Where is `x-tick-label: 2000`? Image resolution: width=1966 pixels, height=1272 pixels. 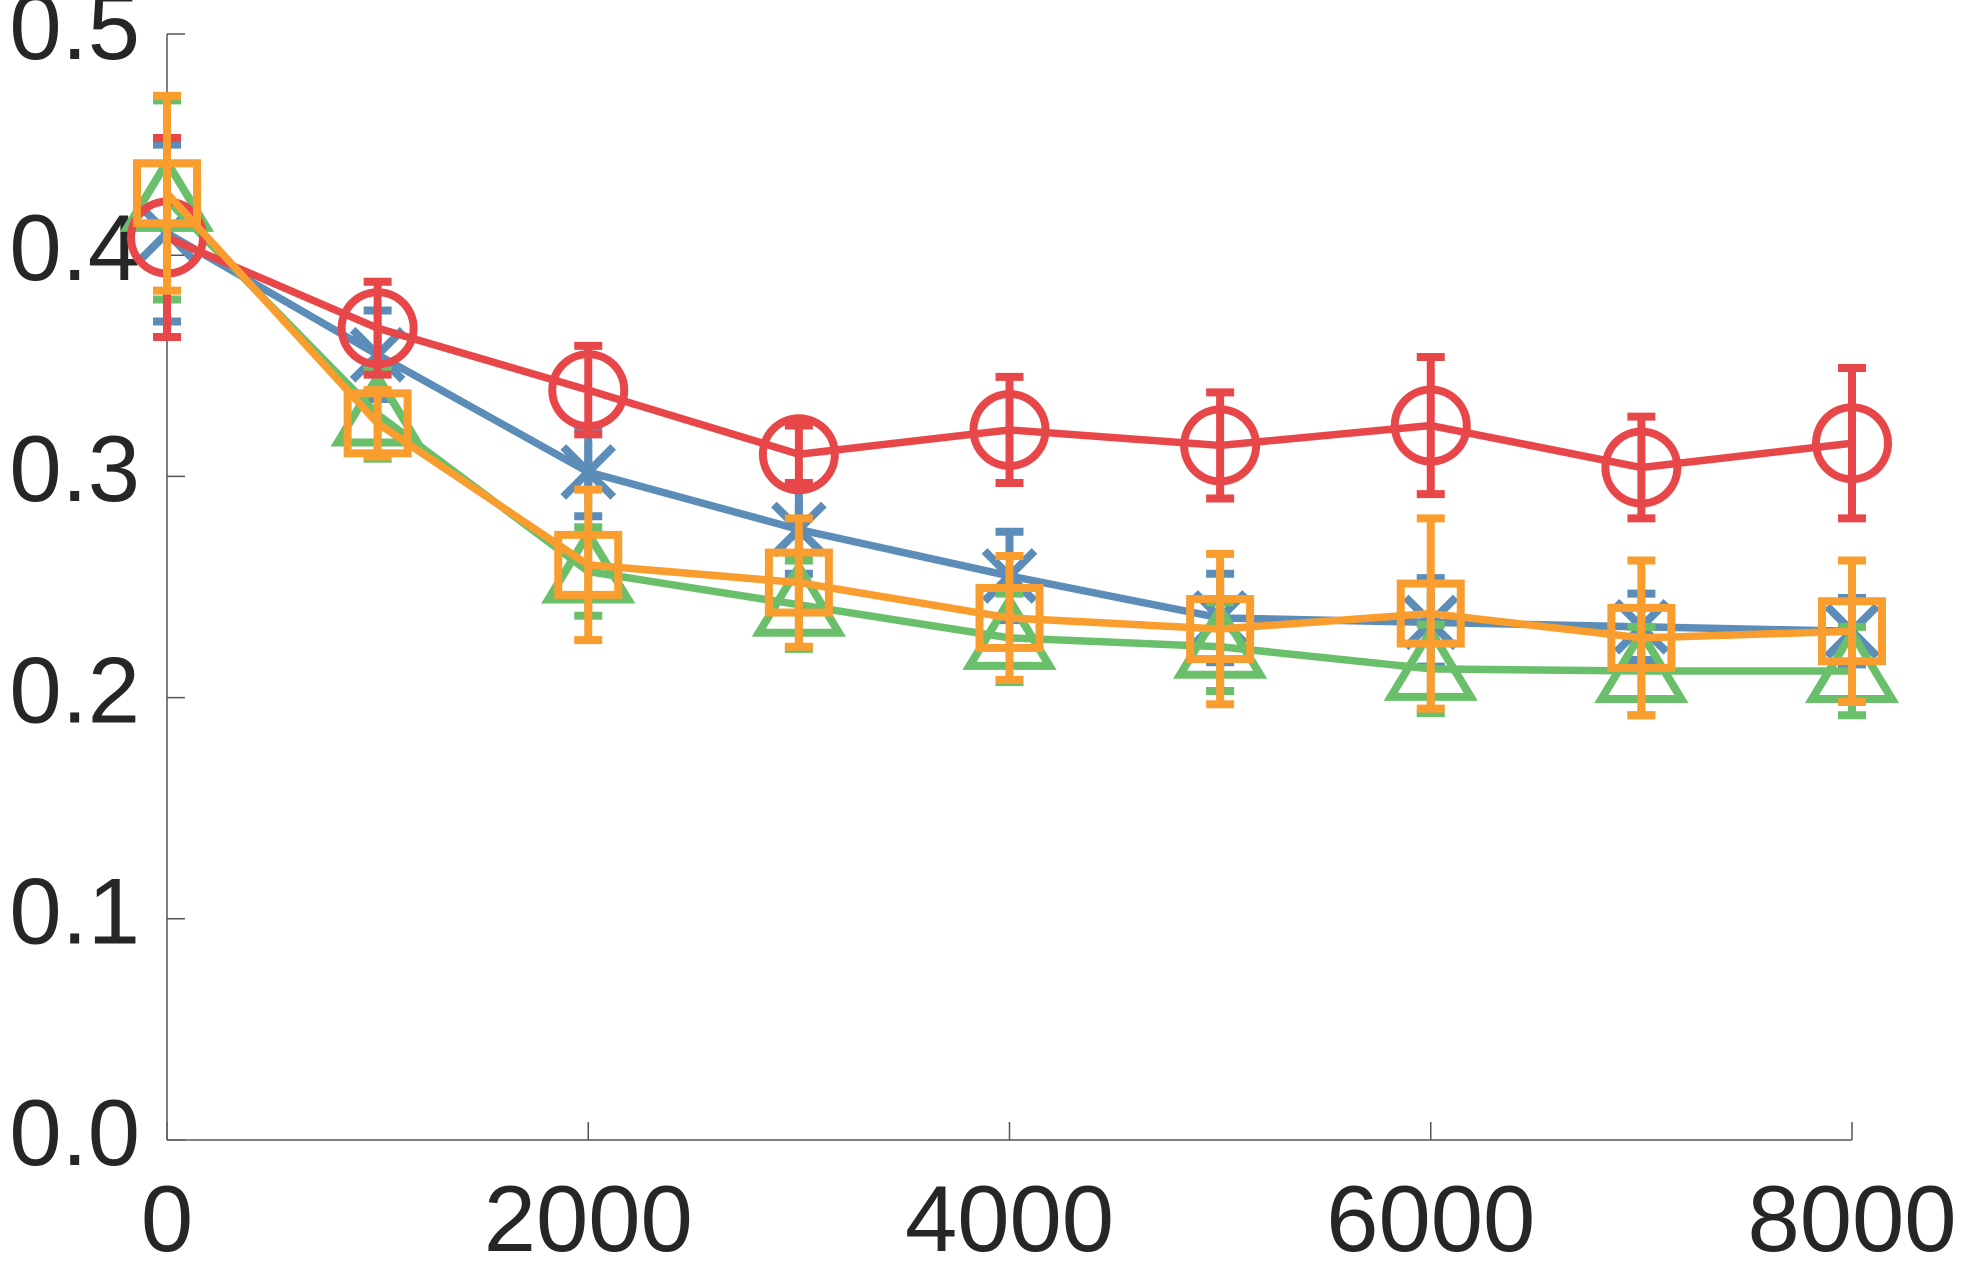
x-tick-label: 2000 is located at coordinates (588, 1216).